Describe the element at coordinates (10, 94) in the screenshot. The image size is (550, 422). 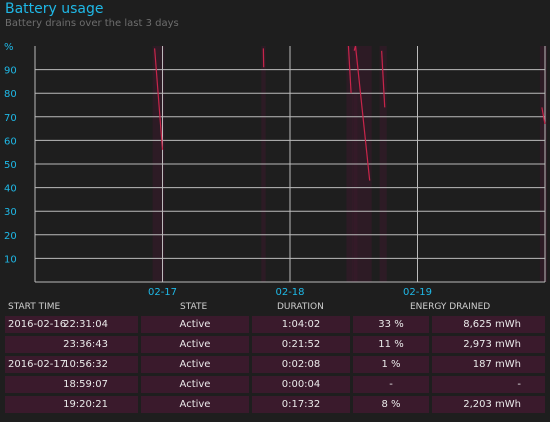
I see `y-tick-label: 80` at that location.